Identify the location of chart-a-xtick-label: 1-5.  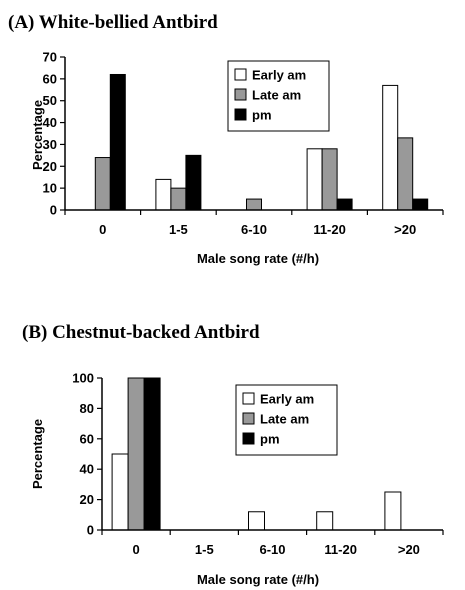
(178, 229).